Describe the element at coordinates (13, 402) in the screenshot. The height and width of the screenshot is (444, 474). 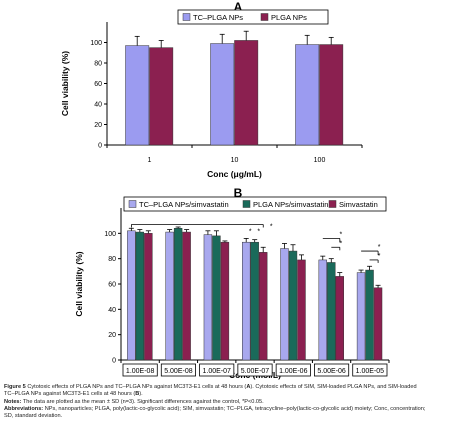
I see `notes-label: Notes:` at that location.